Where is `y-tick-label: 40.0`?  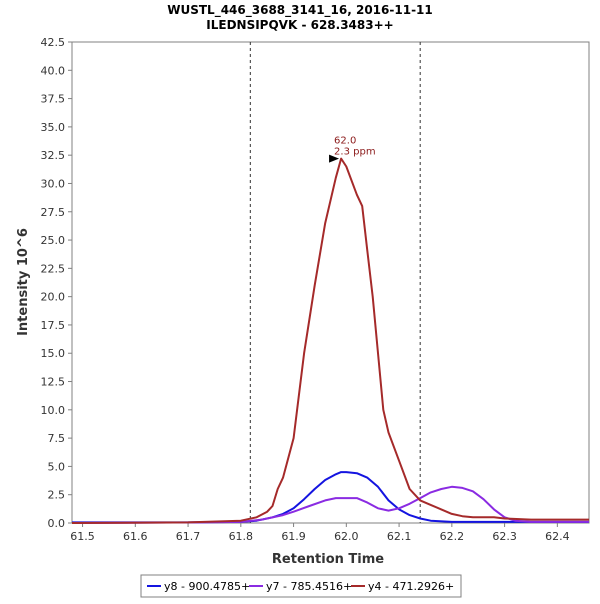 y-tick-label: 40.0 is located at coordinates (53, 70).